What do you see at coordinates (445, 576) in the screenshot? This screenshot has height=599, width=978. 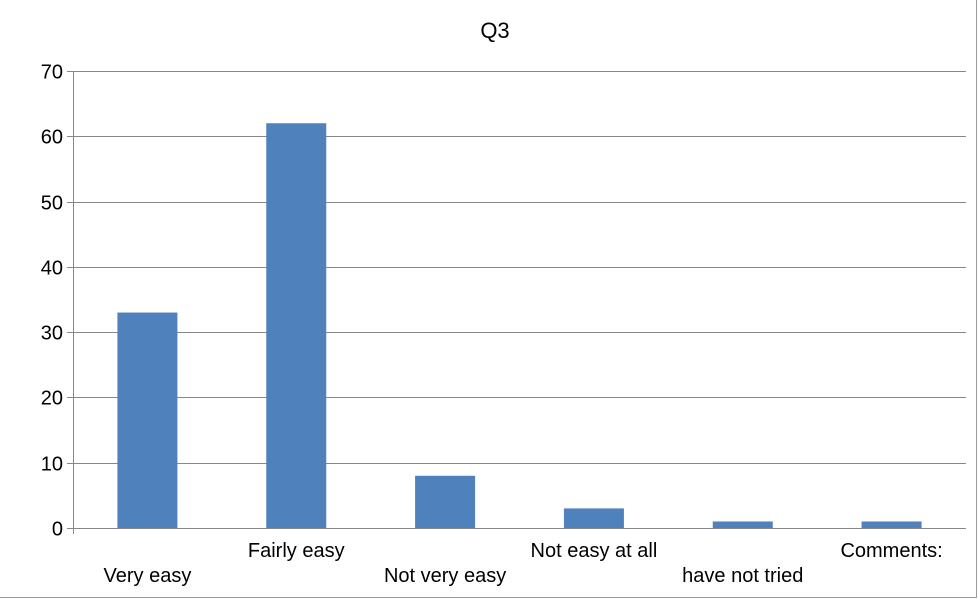 I see `x-category-label: Not very easy` at bounding box center [445, 576].